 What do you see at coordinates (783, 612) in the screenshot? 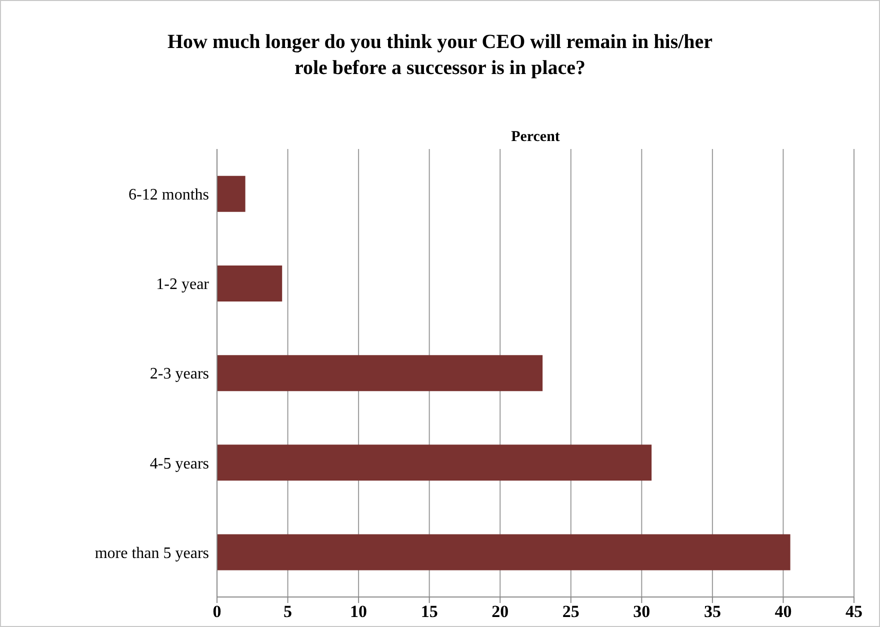
I see `x-tick-label: 40` at bounding box center [783, 612].